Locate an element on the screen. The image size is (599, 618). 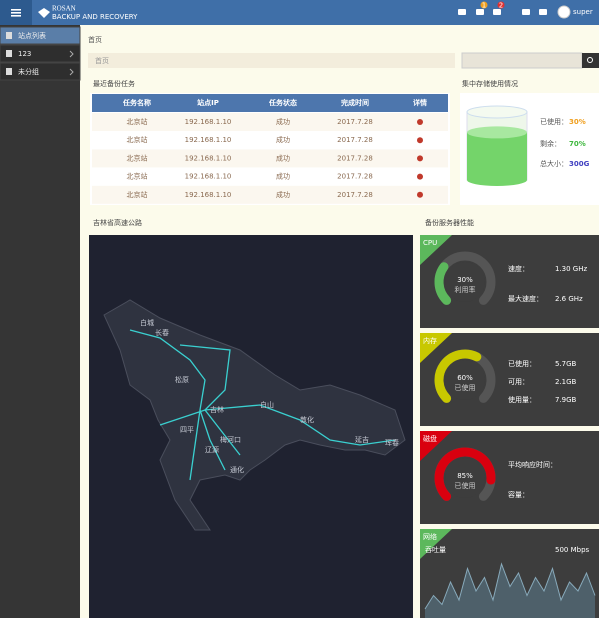
logo-subtitle: BACKUP AND RECOVERY is located at coordinates (95, 17).